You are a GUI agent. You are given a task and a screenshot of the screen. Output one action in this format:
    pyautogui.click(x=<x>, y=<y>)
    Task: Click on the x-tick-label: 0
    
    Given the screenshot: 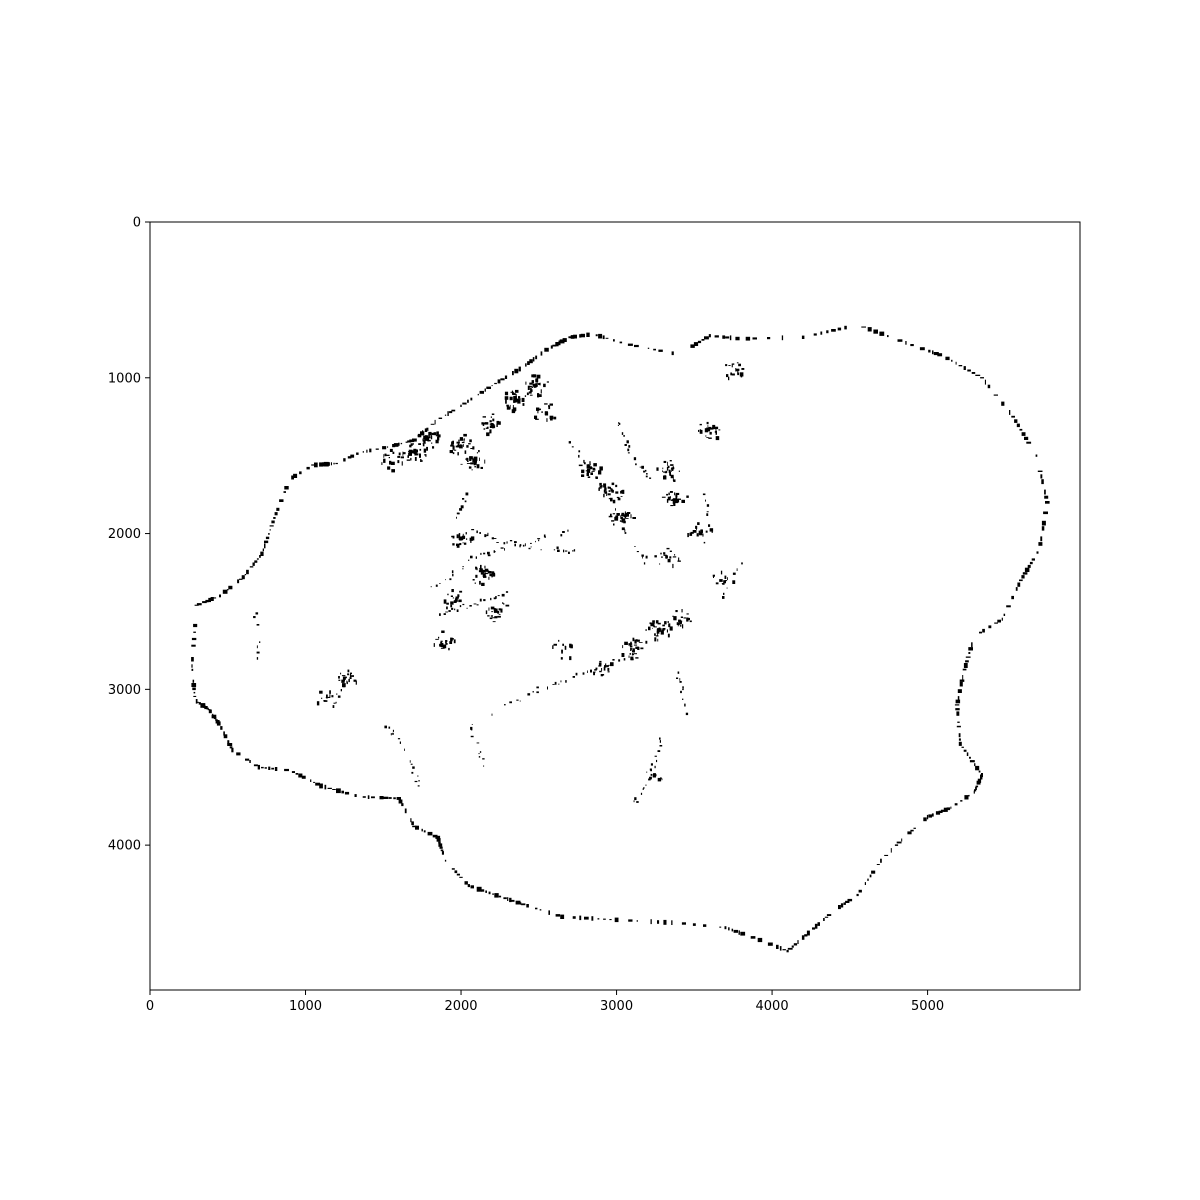 What is the action you would take?
    pyautogui.click(x=150, y=1006)
    